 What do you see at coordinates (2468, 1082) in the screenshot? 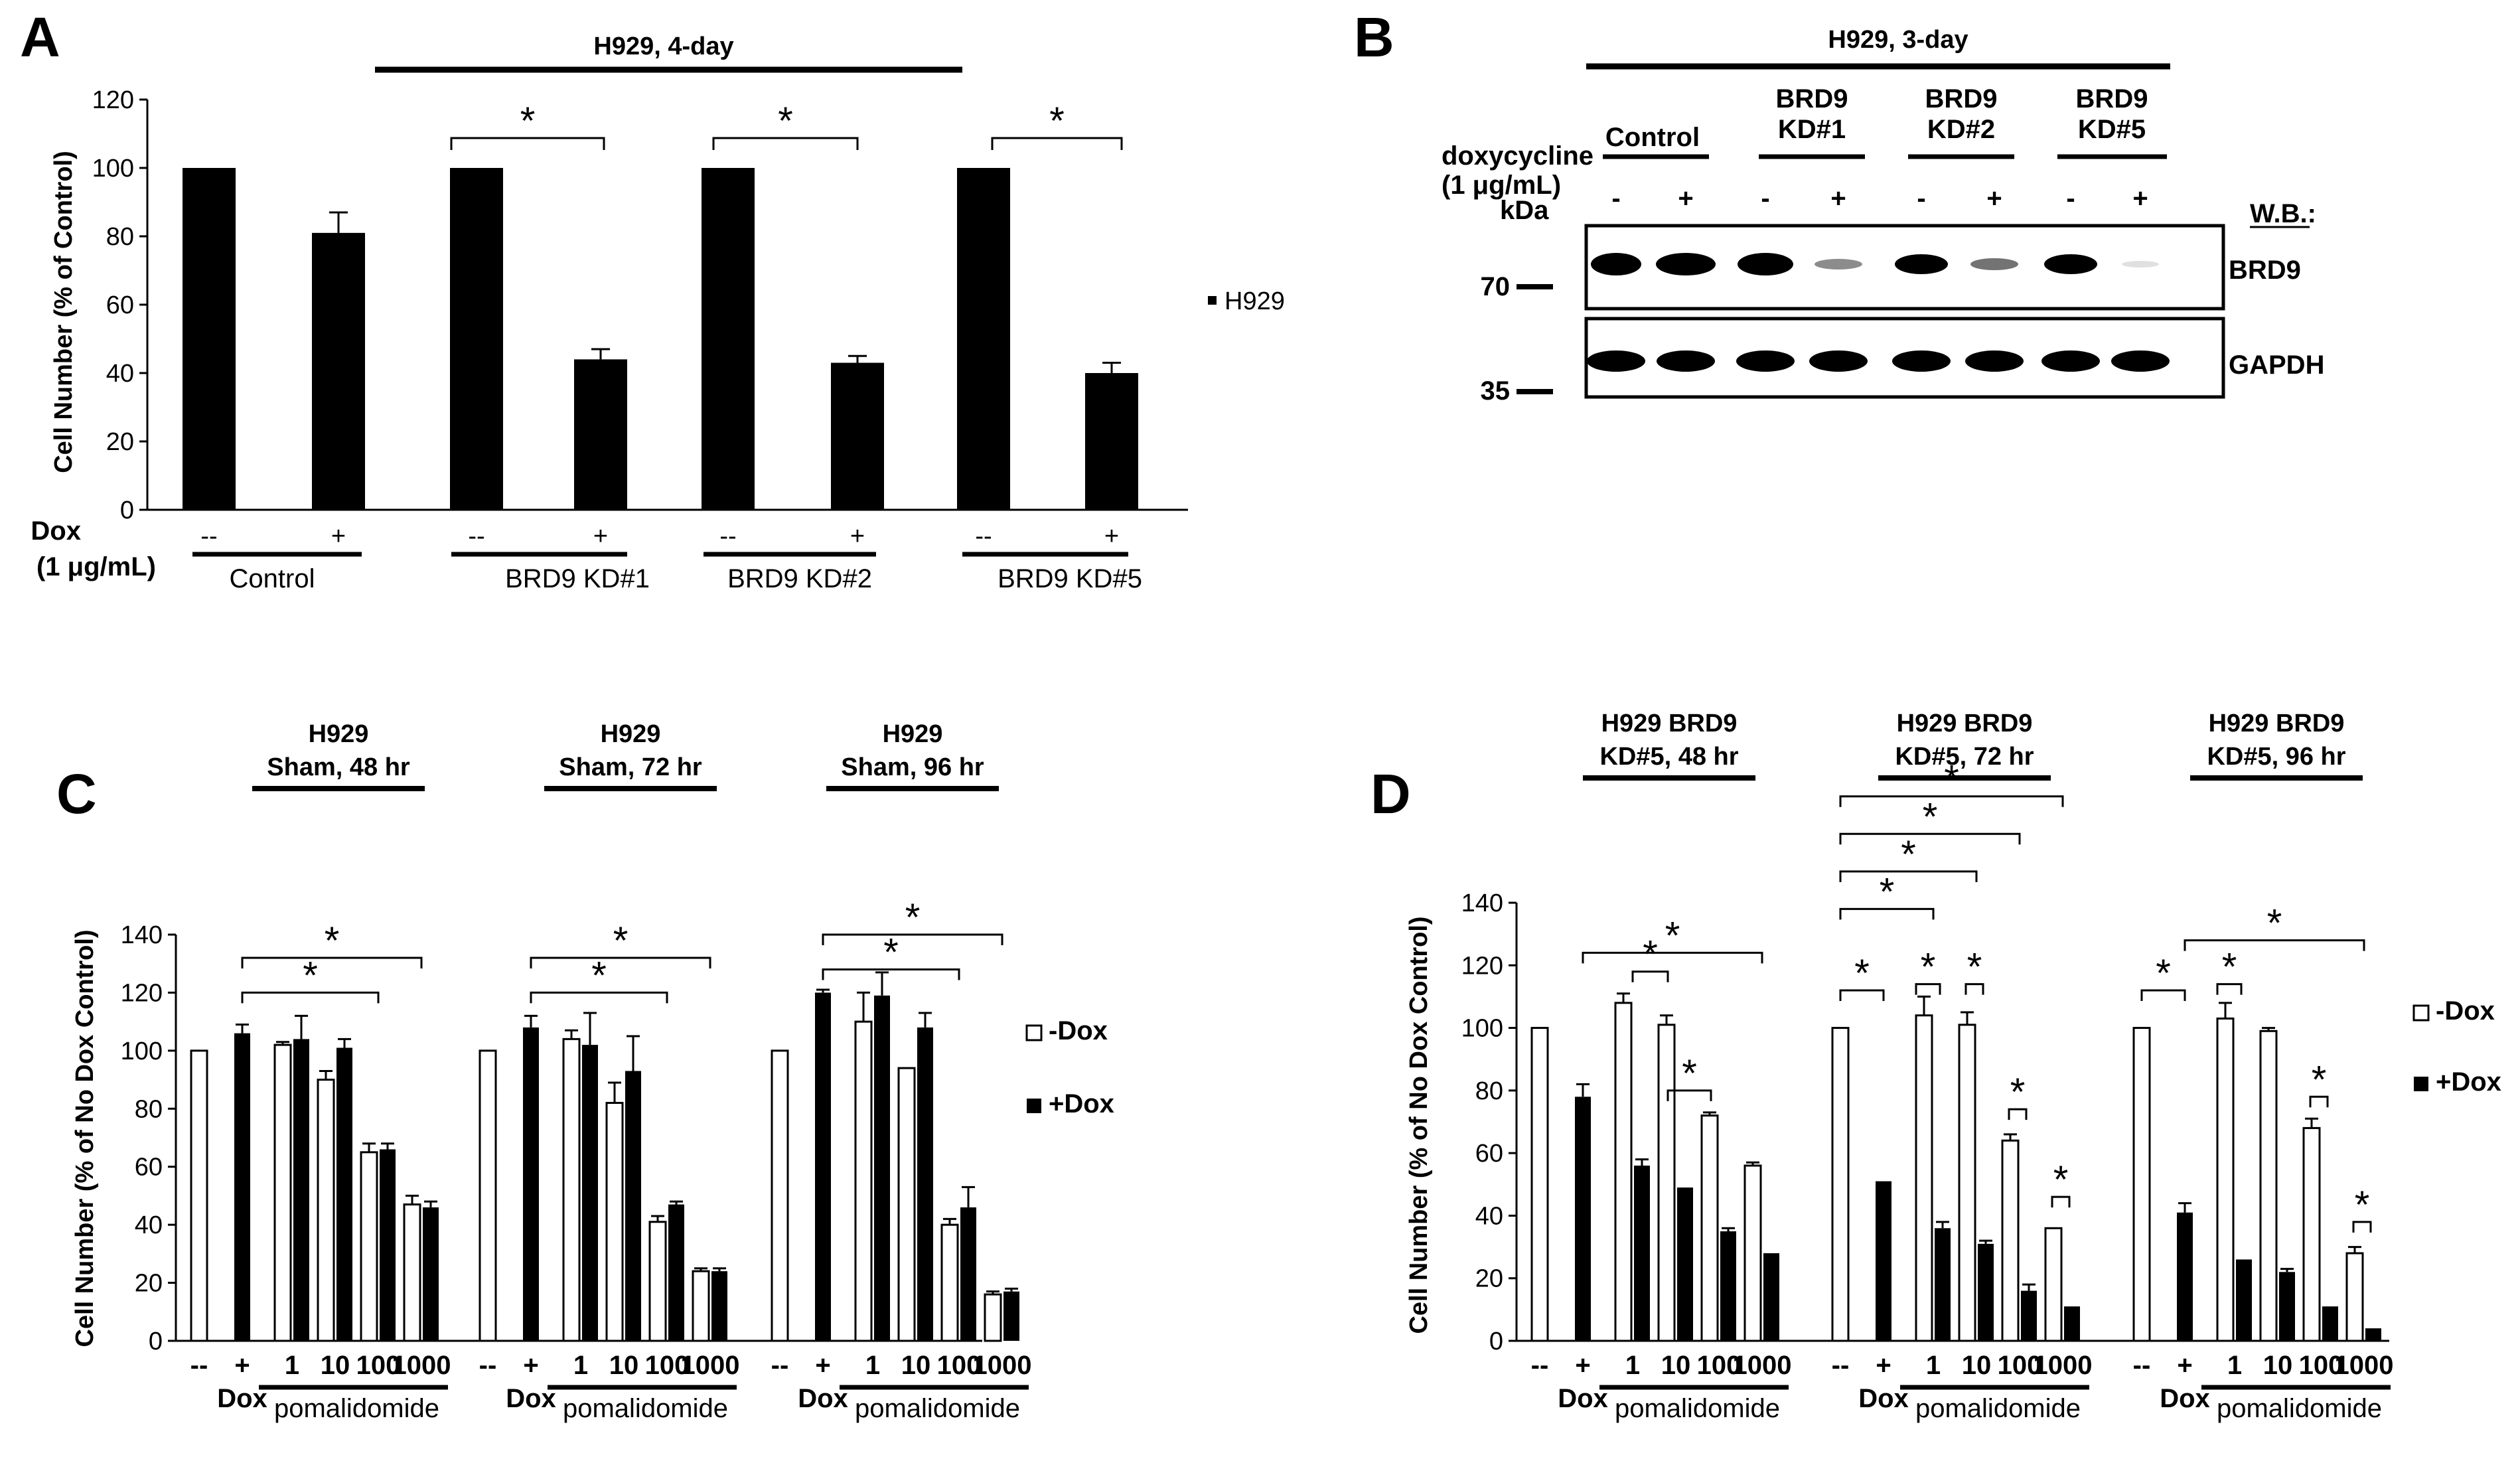
I see `panel-d-legend-plus: +Dox` at bounding box center [2468, 1082].